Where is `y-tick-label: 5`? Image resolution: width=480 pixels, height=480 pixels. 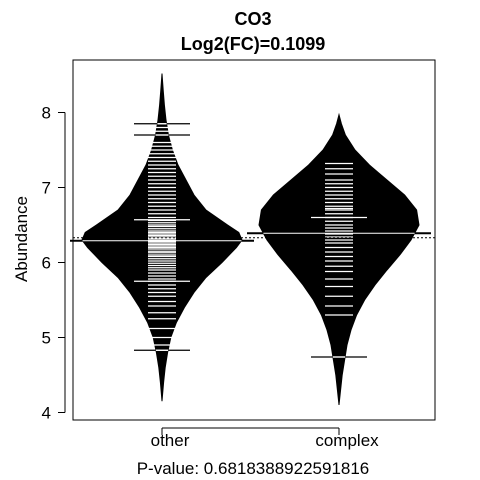
y-tick-label: 5 is located at coordinates (46, 338).